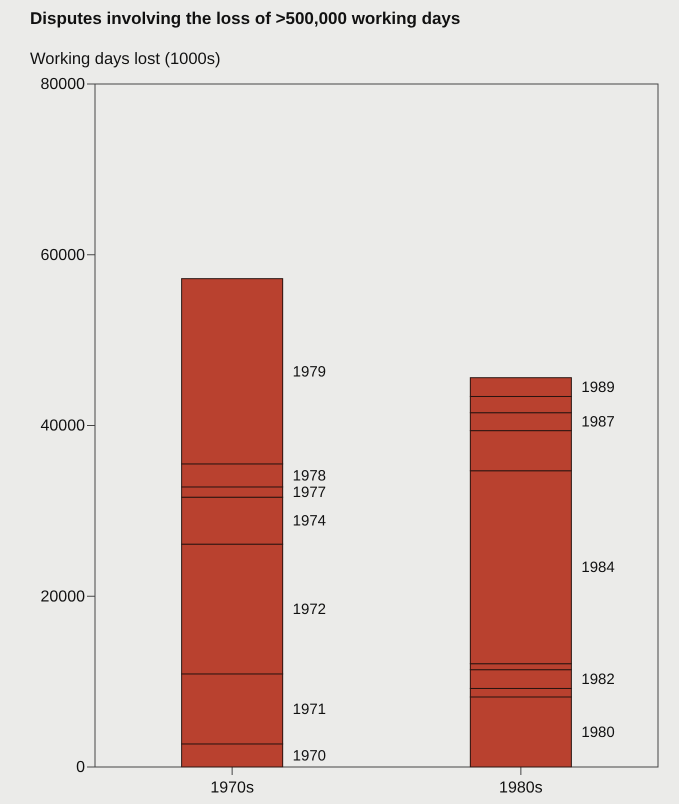  Describe the element at coordinates (309, 475) in the screenshot. I see `series-label: 1978` at that location.